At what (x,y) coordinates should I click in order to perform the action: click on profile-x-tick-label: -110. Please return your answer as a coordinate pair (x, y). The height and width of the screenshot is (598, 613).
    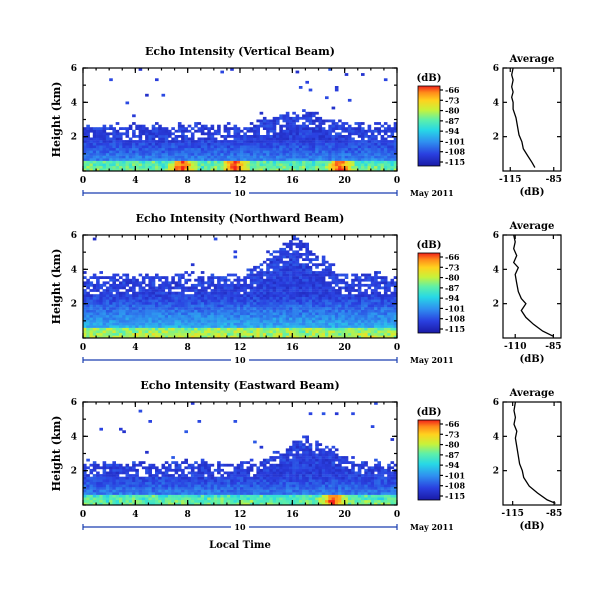
    Looking at the image, I should click on (515, 347).